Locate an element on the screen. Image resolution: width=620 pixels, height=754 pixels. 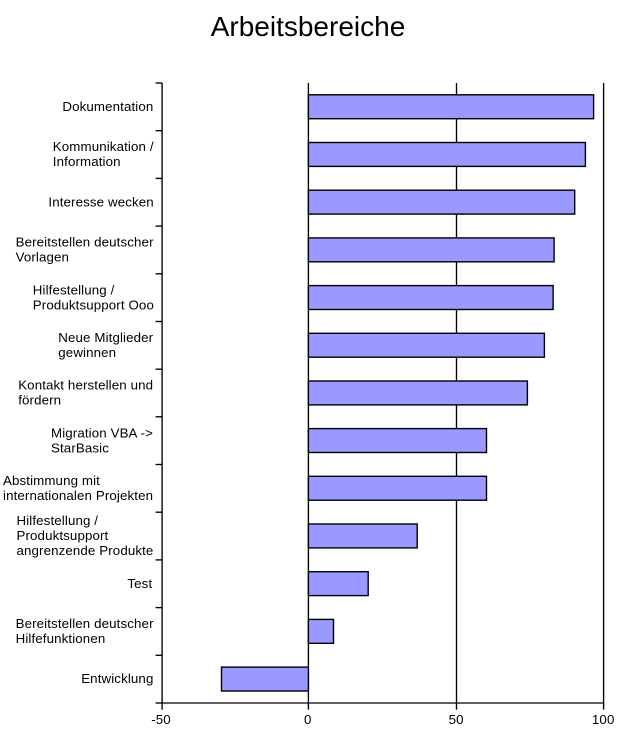
svg-text: 0 is located at coordinates (308, 719).